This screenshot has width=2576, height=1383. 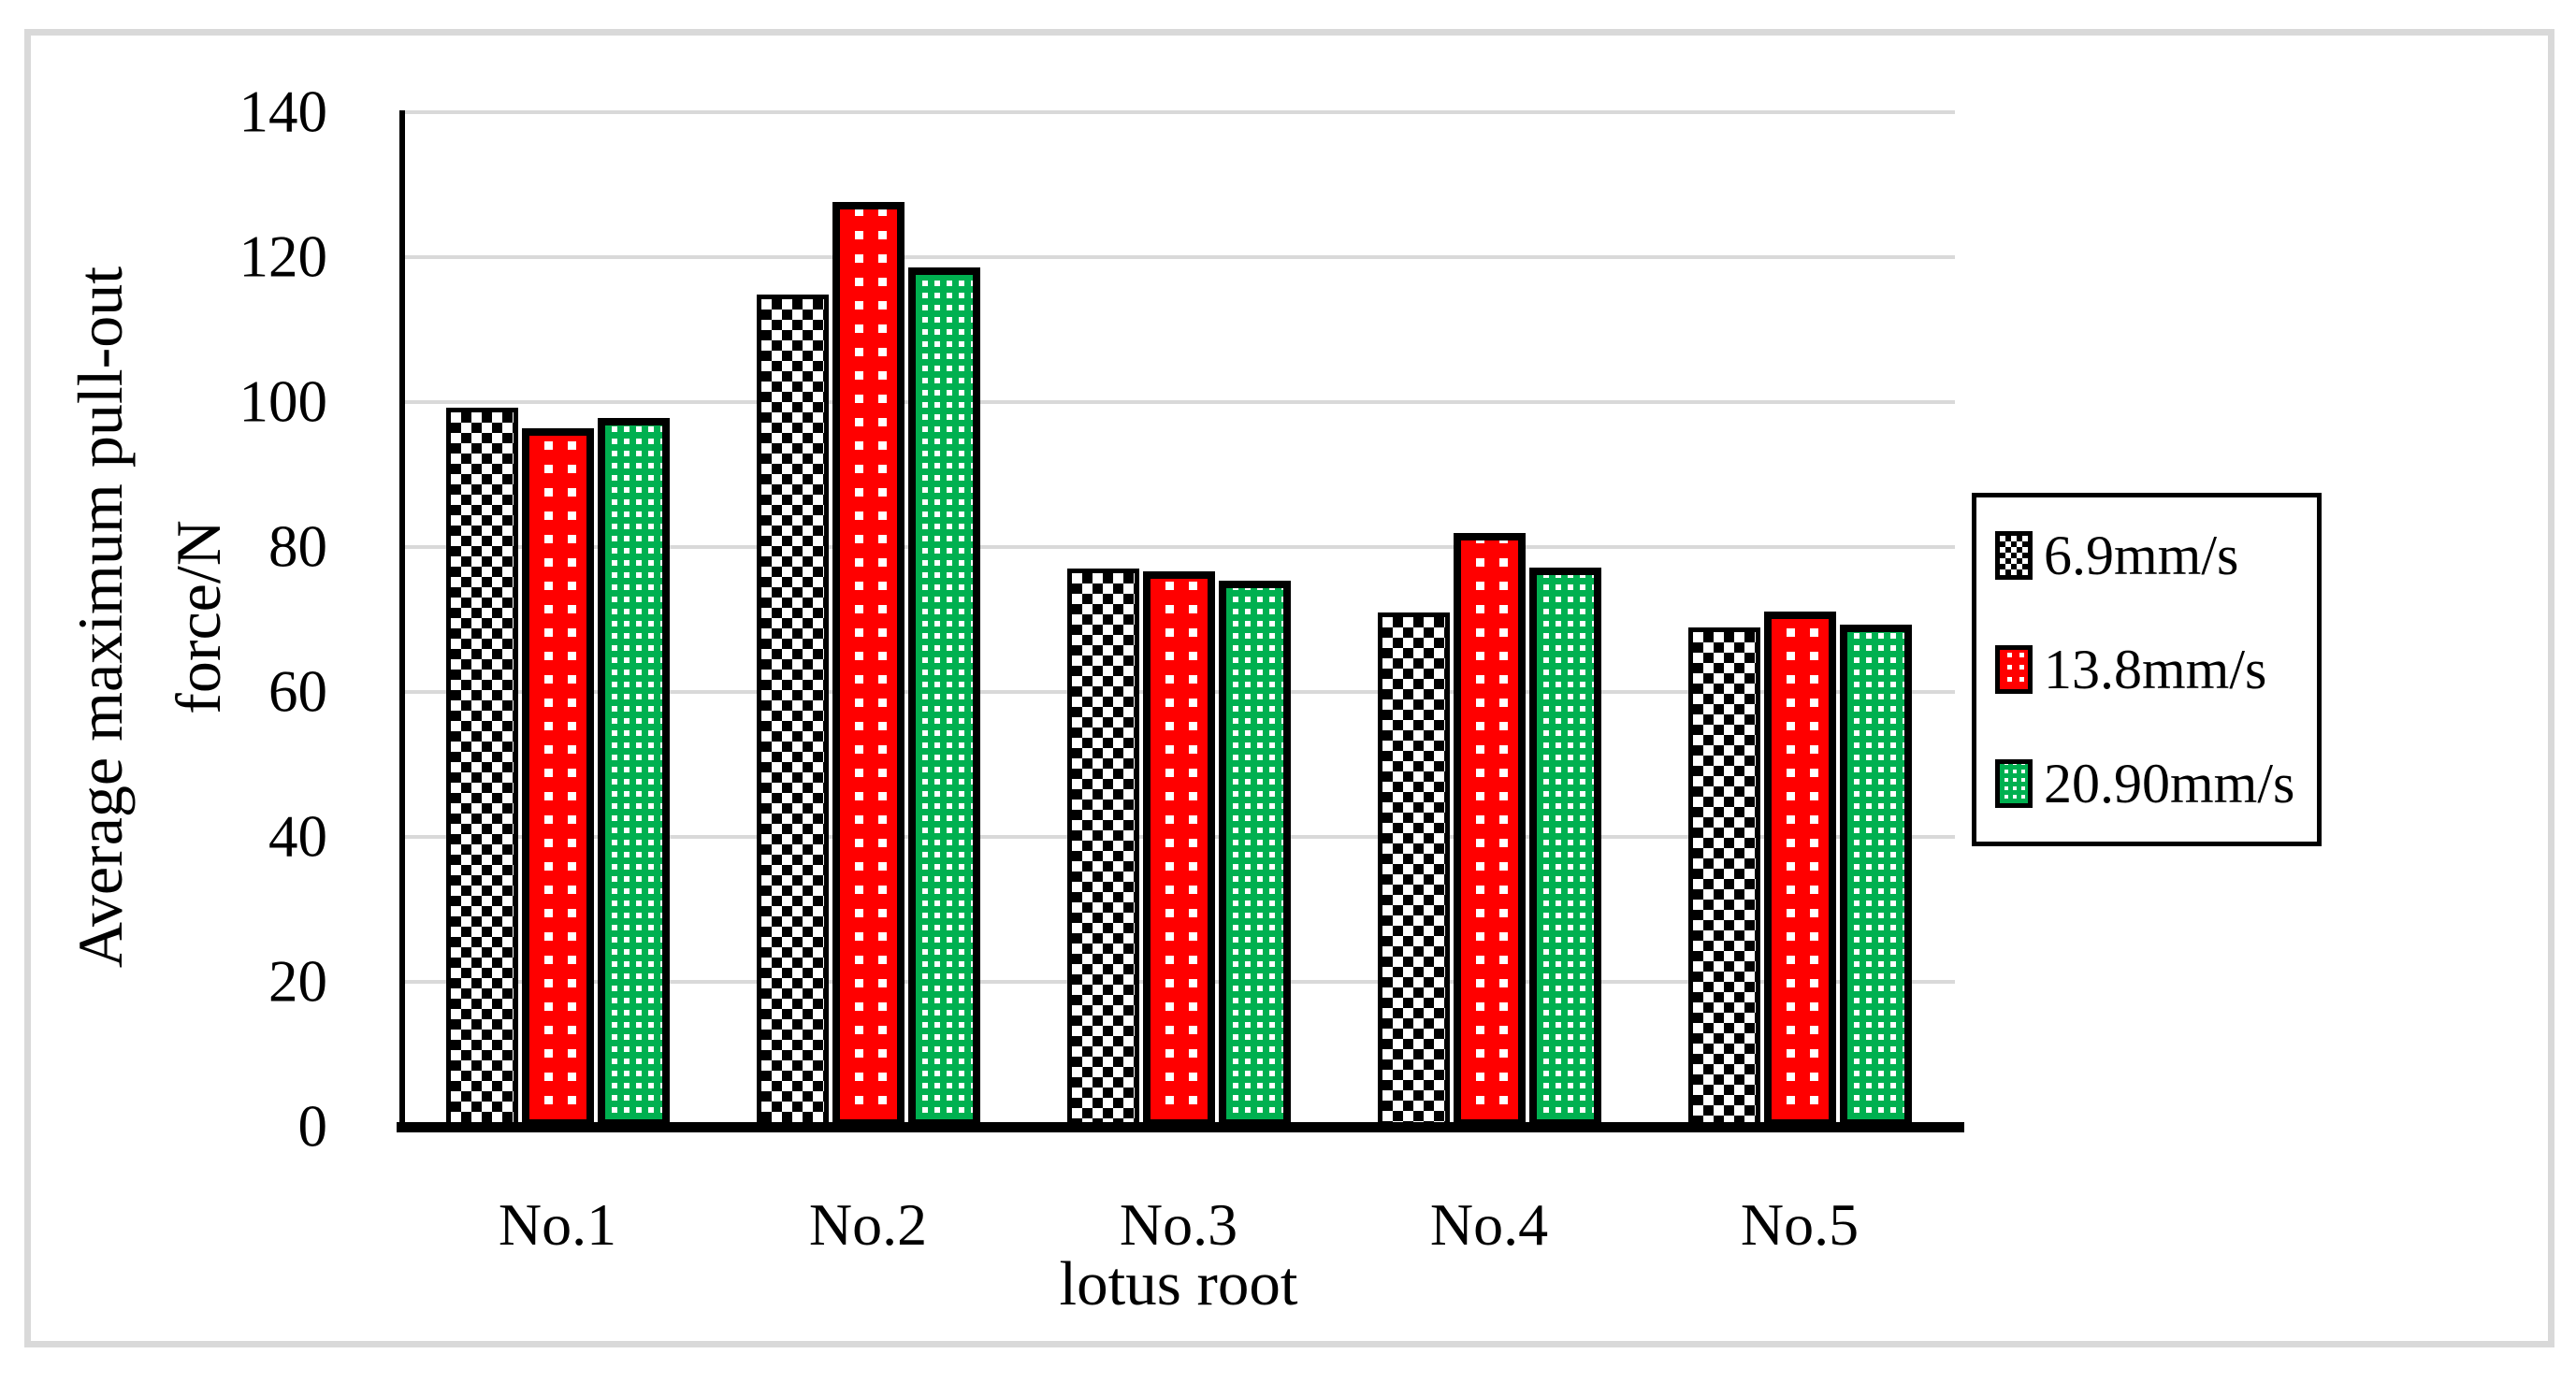 I want to click on bar-No.2-6.9mm/s, so click(x=793, y=711).